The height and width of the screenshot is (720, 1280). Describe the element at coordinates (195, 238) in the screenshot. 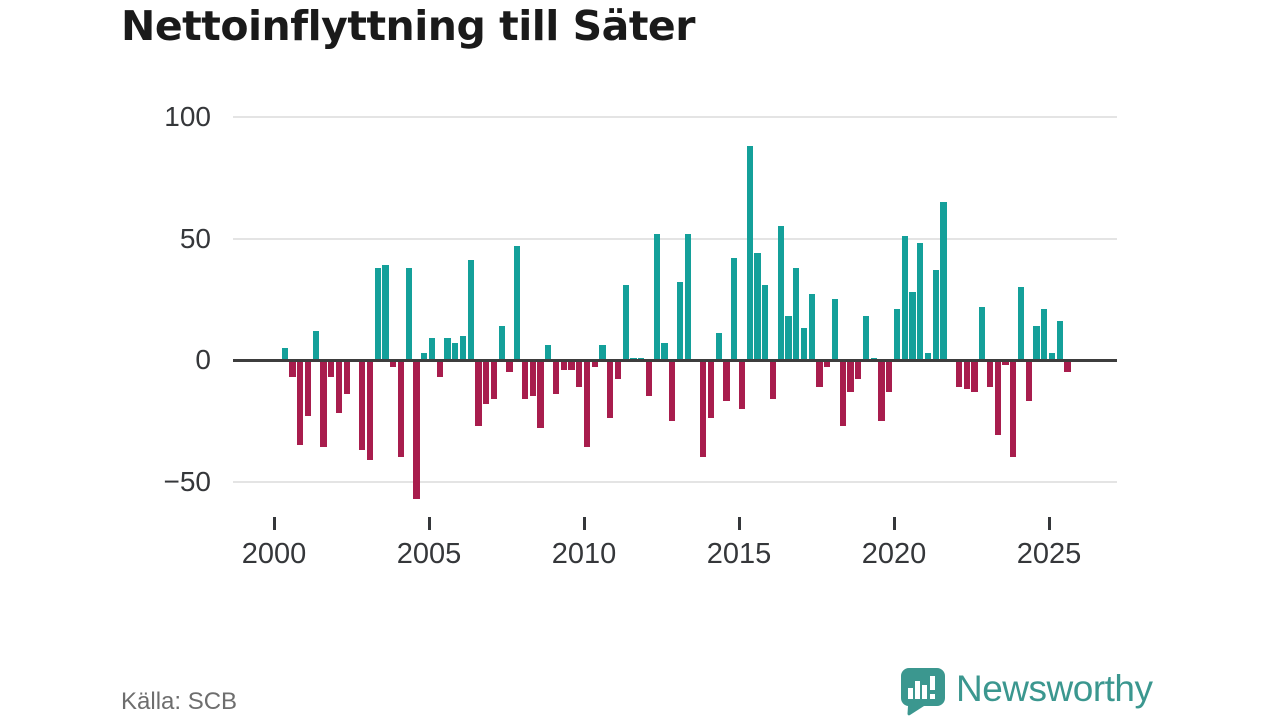

I see `y-axis-tick-label: 50` at that location.